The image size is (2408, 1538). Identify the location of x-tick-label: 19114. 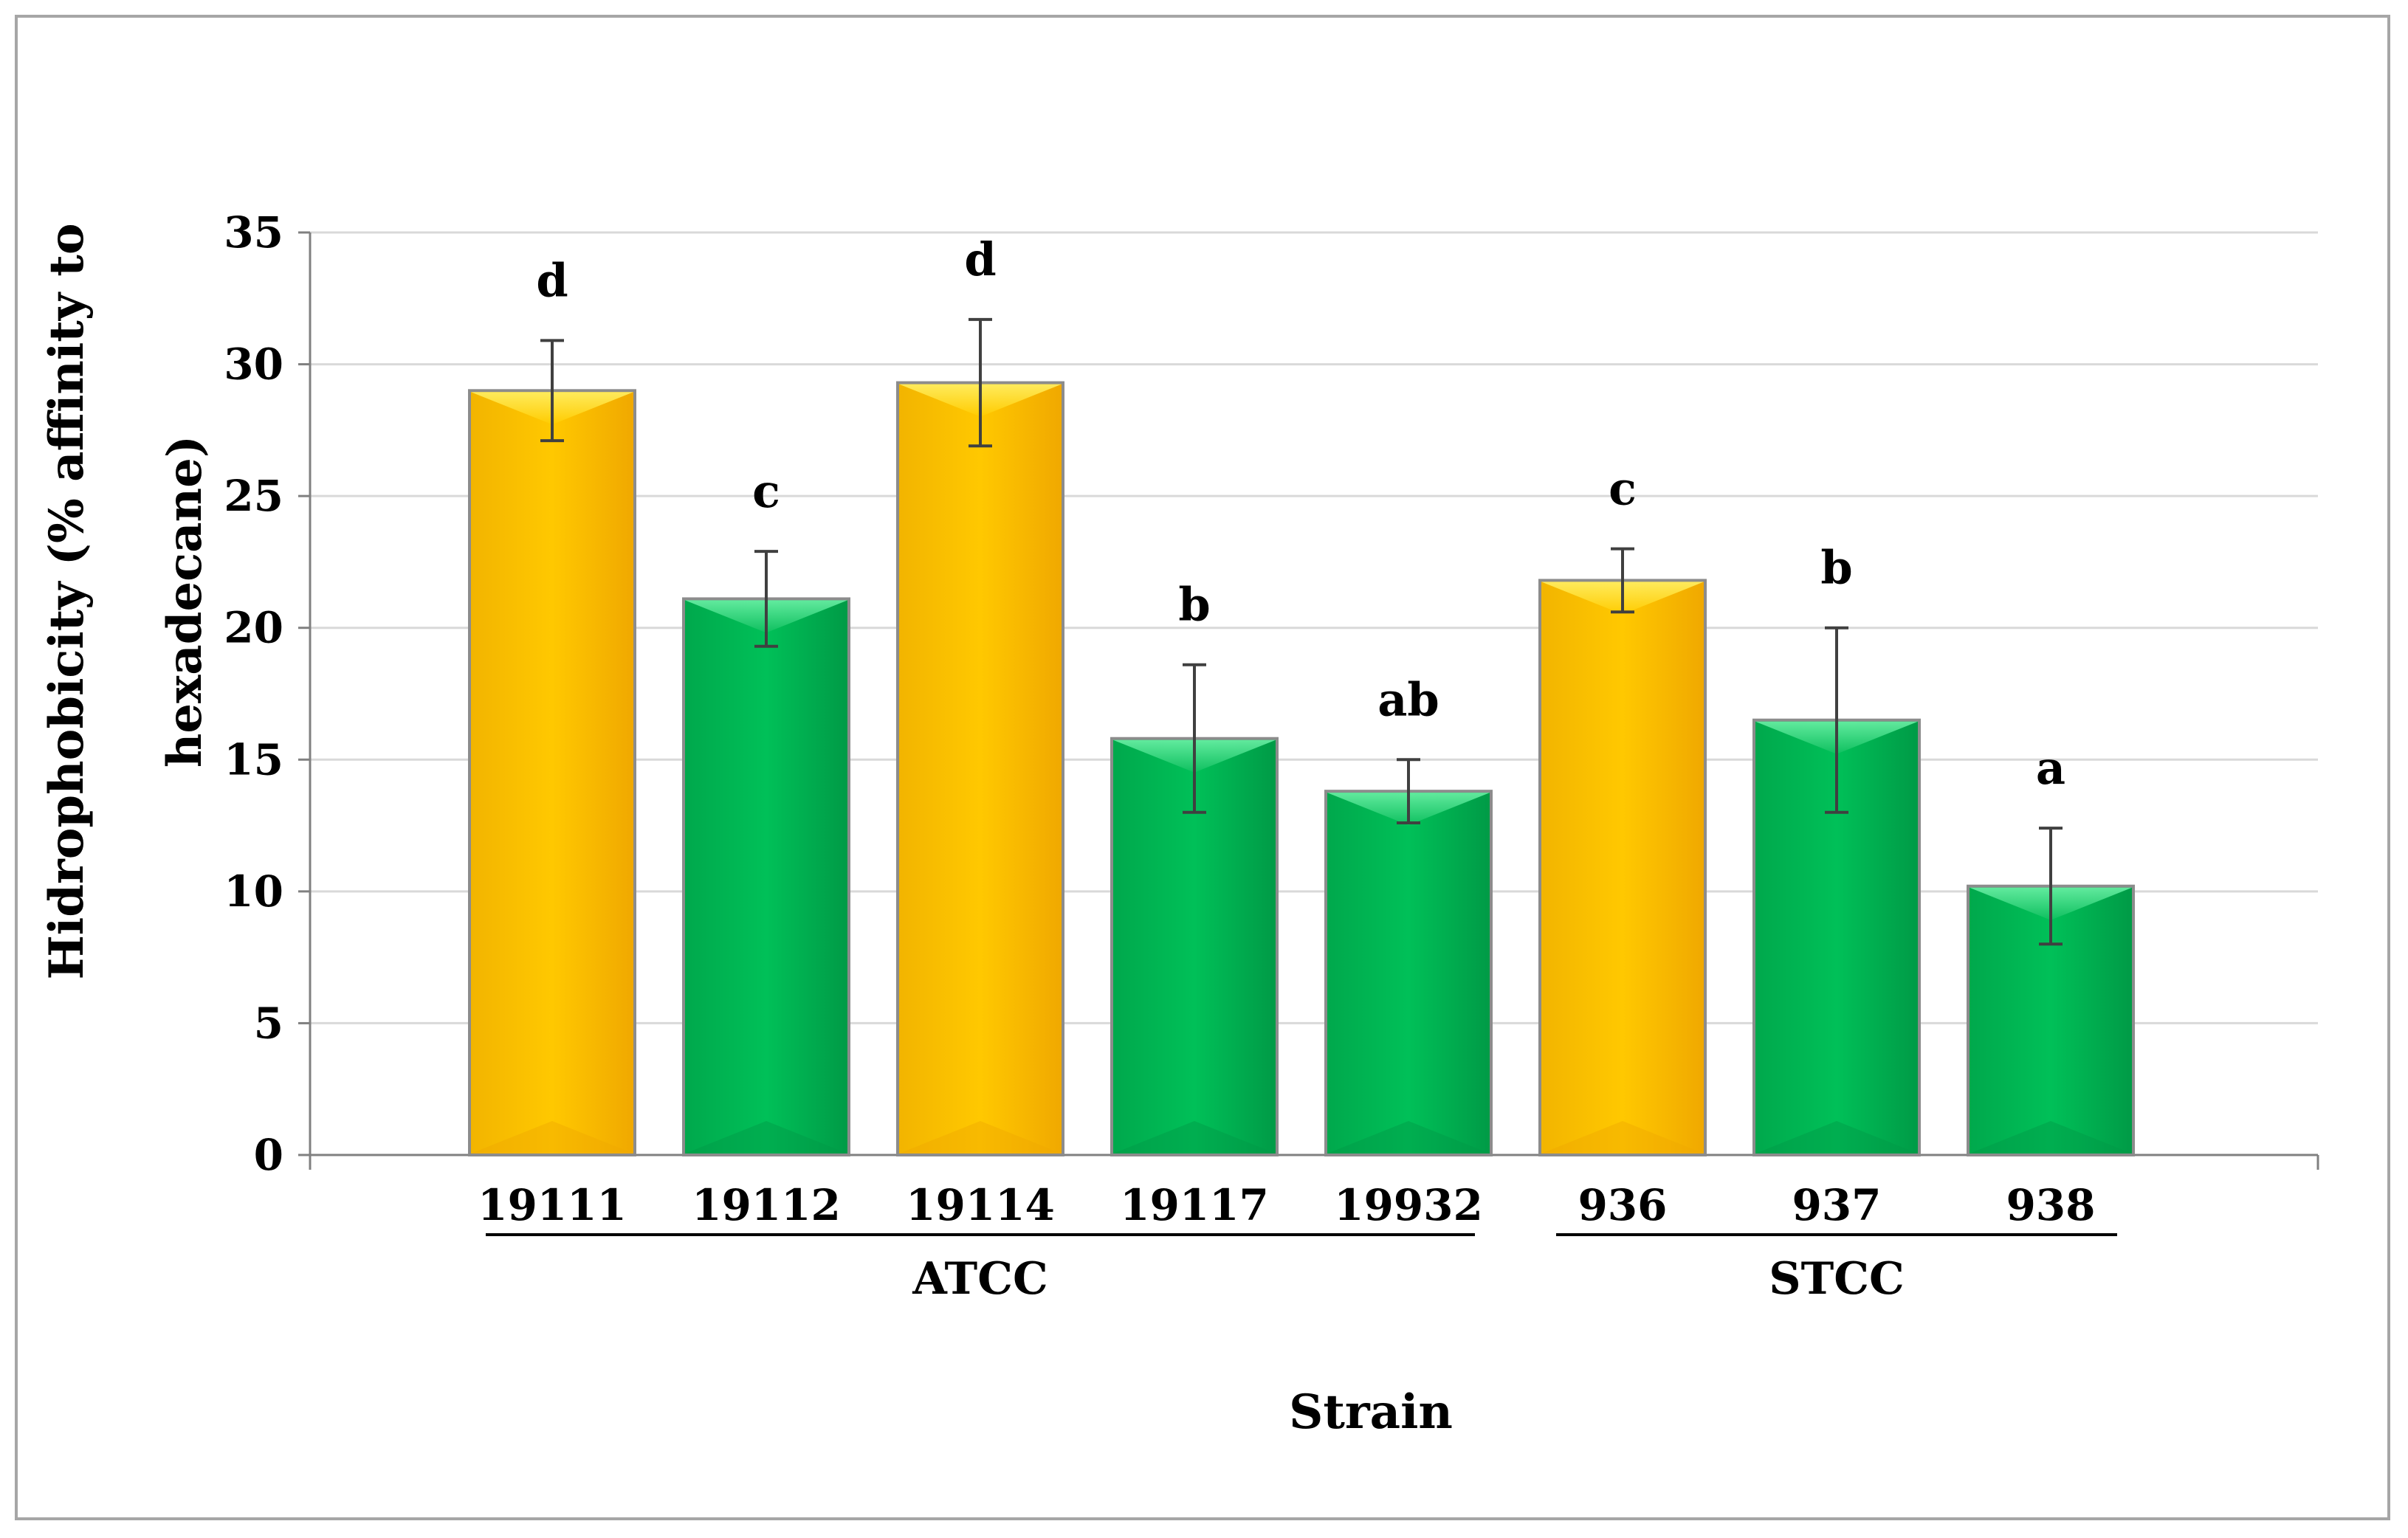
(981, 1205).